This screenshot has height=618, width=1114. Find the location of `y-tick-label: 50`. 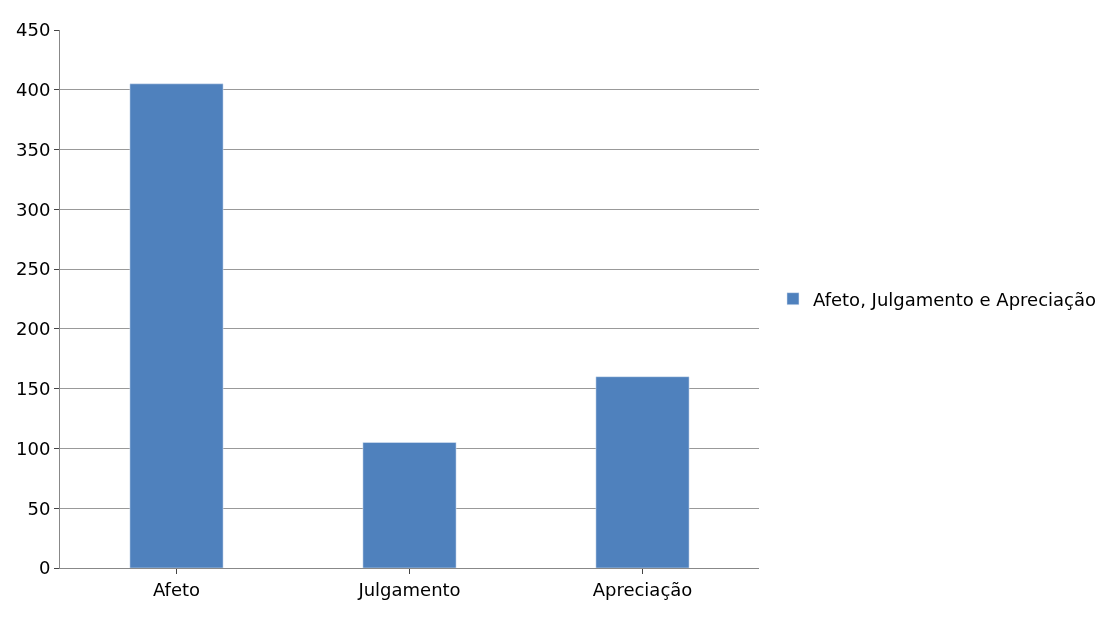

y-tick-label: 50 is located at coordinates (39, 508).